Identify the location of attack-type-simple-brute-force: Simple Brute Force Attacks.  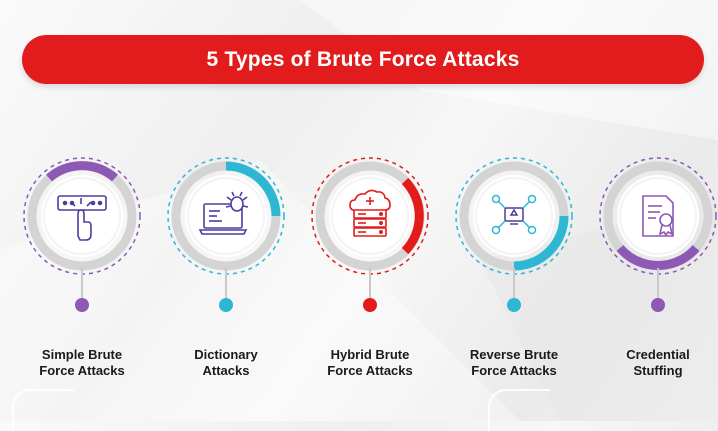
(82, 268).